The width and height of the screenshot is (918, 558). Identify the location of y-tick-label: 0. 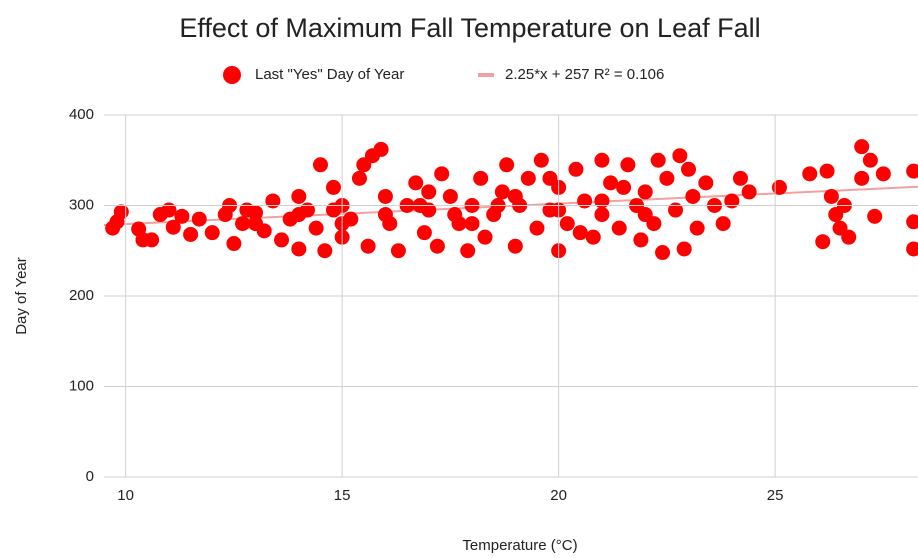
(90, 476).